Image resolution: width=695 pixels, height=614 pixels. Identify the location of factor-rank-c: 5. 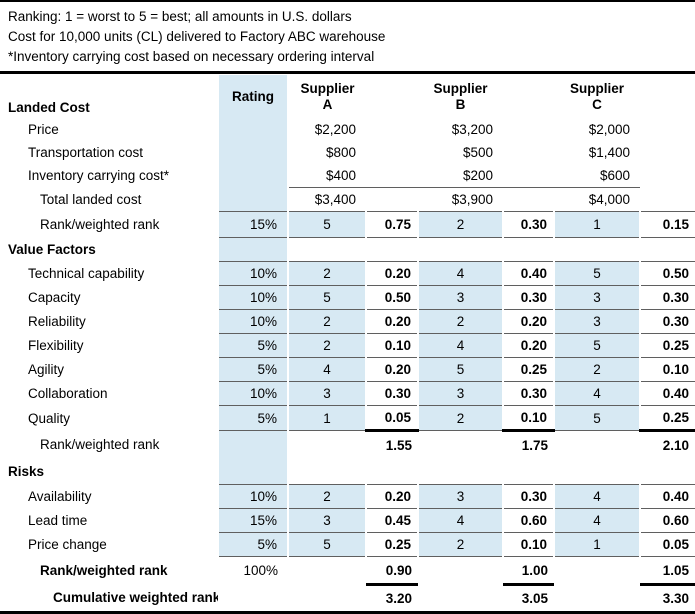
(597, 345).